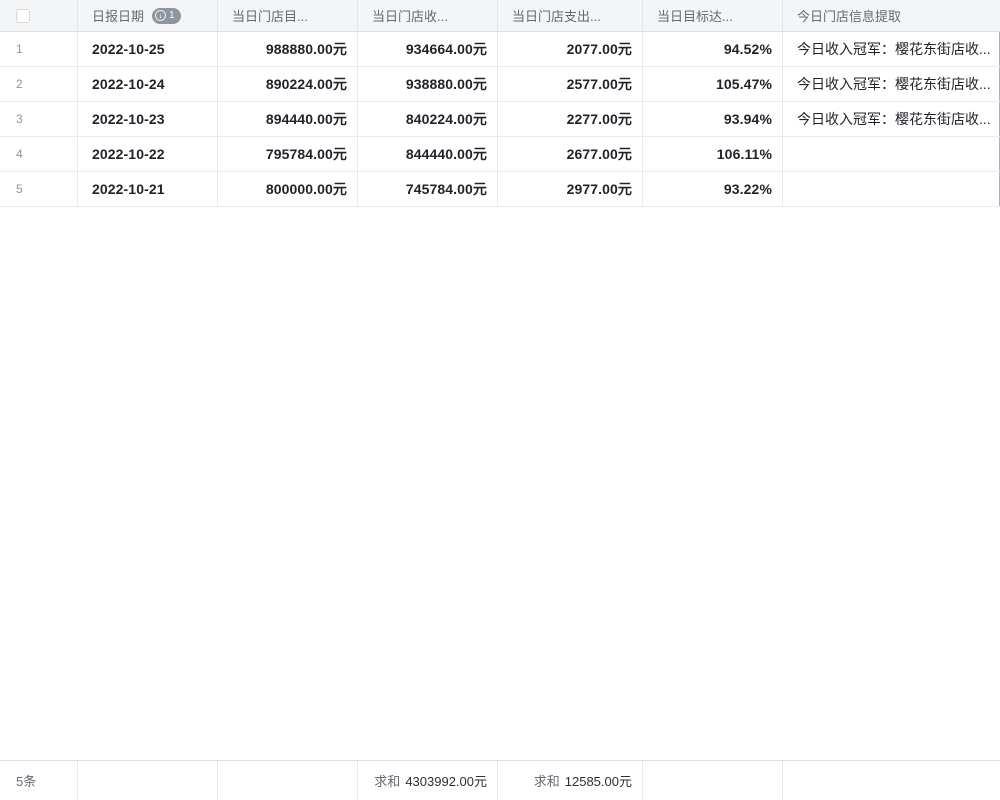 The height and width of the screenshot is (800, 1000). What do you see at coordinates (891, 780) in the screenshot?
I see `summary-info-cell` at bounding box center [891, 780].